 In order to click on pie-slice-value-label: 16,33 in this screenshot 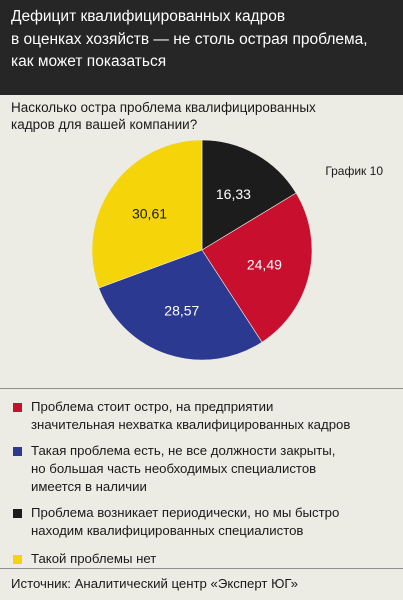, I will do `click(233, 194)`.